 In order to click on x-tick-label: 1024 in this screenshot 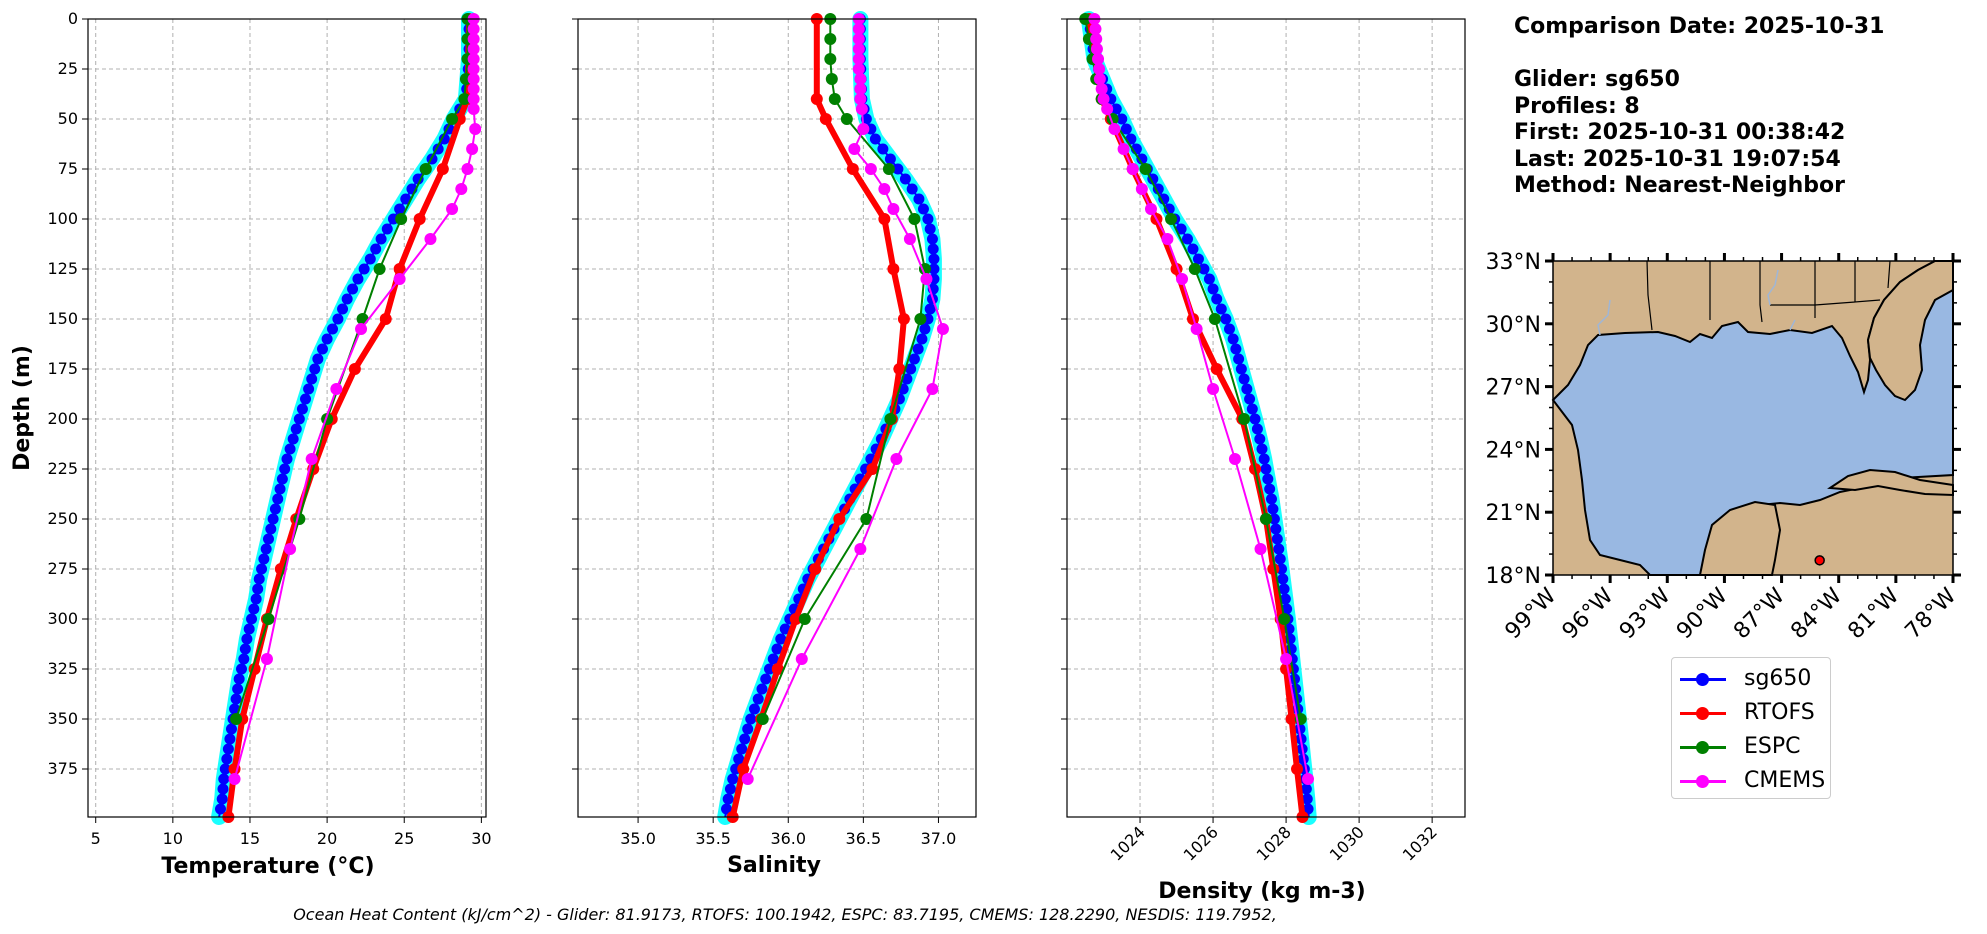, I will do `click(1128, 843)`.